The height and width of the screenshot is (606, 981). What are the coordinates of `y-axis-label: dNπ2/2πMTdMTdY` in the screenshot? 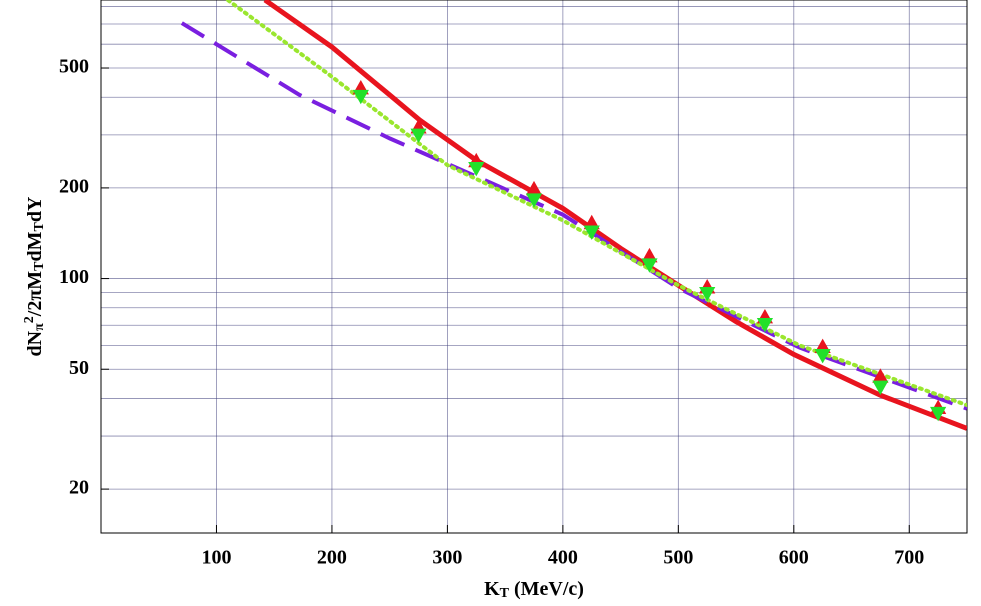 It's located at (34, 276).